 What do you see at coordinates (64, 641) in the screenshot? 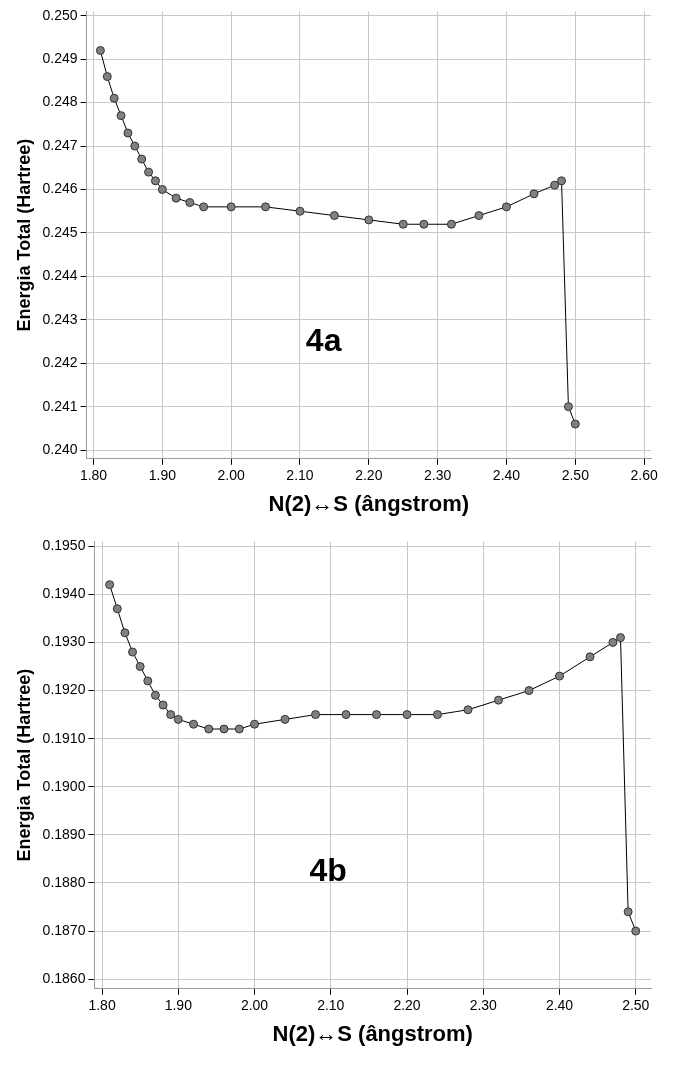
I see `y-tick-label: 0.1930` at bounding box center [64, 641].